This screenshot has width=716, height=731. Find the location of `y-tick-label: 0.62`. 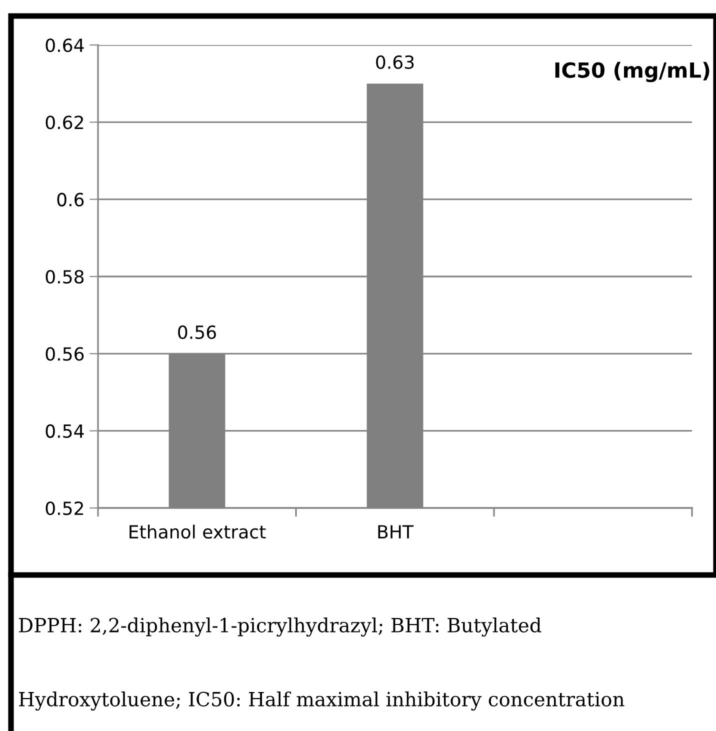

y-tick-label: 0.62 is located at coordinates (64, 123).